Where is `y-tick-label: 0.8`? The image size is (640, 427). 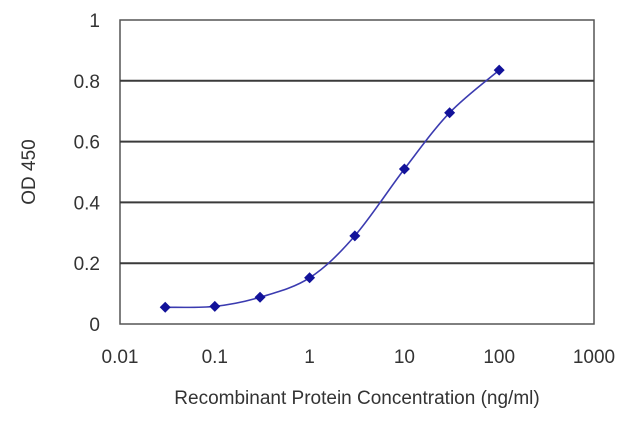
y-tick-label: 0.8 is located at coordinates (87, 82).